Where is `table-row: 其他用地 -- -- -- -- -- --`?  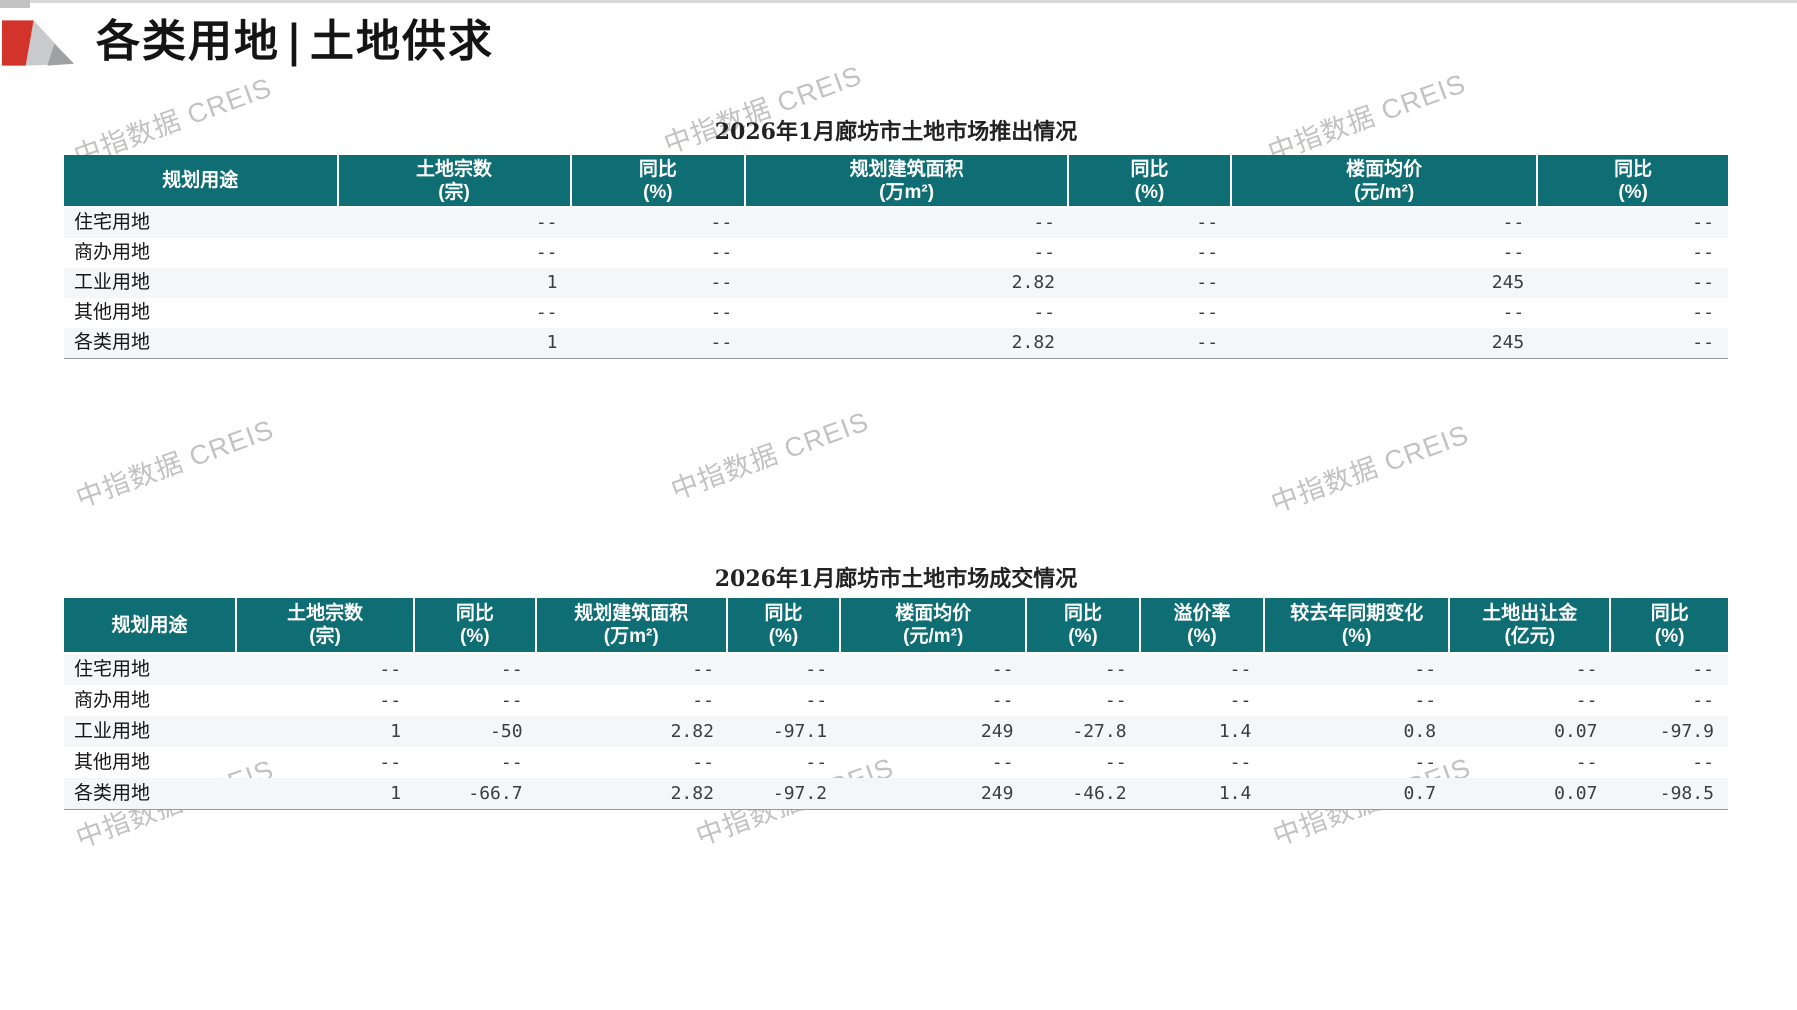 table-row: 其他用地 -- -- -- -- -- -- is located at coordinates (896, 313).